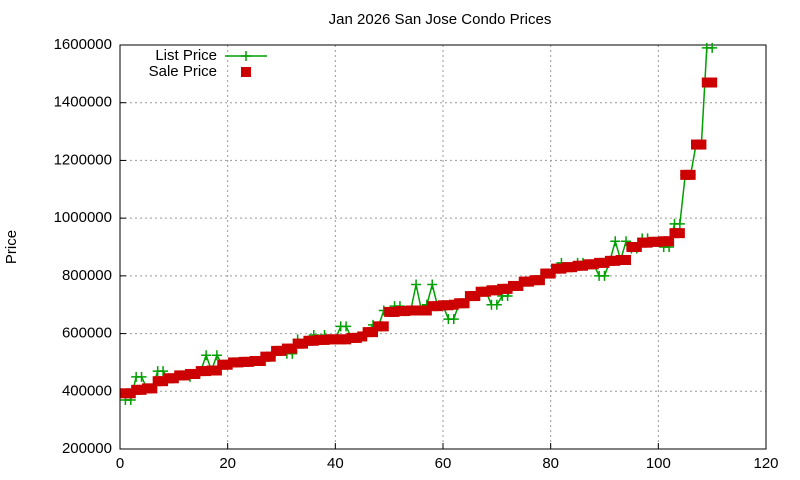 The height and width of the screenshot is (480, 800). Describe the element at coordinates (83, 159) in the screenshot. I see `y-tick-label: 1200000` at that location.